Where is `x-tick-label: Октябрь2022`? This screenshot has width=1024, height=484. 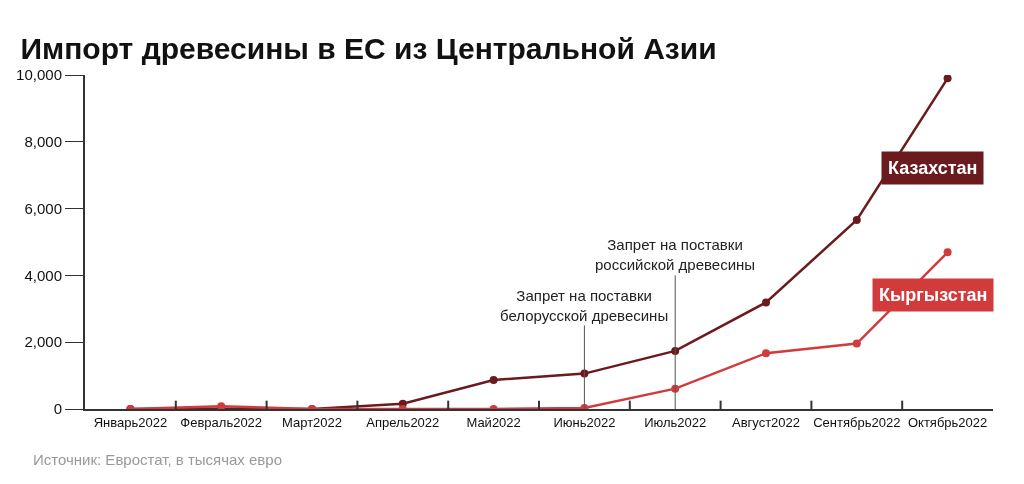 x-tick-label: Октябрь2022 is located at coordinates (947, 422).